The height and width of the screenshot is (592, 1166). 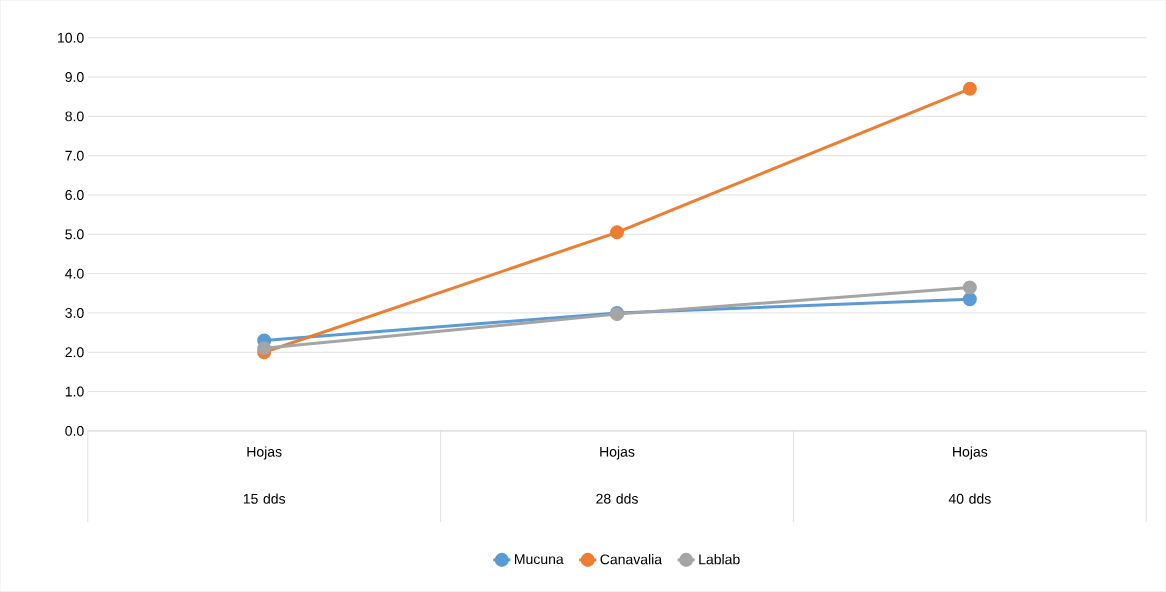 I want to click on legend-label: Canavalia, so click(x=631, y=559).